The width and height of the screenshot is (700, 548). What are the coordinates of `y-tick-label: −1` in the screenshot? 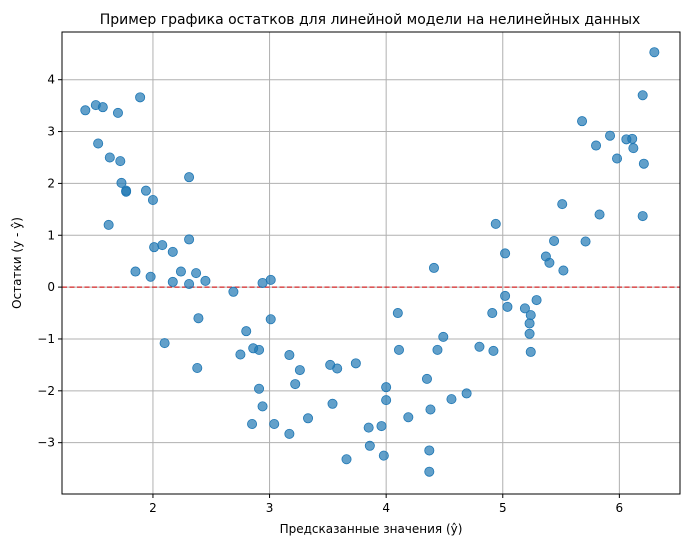 It's located at (46, 339).